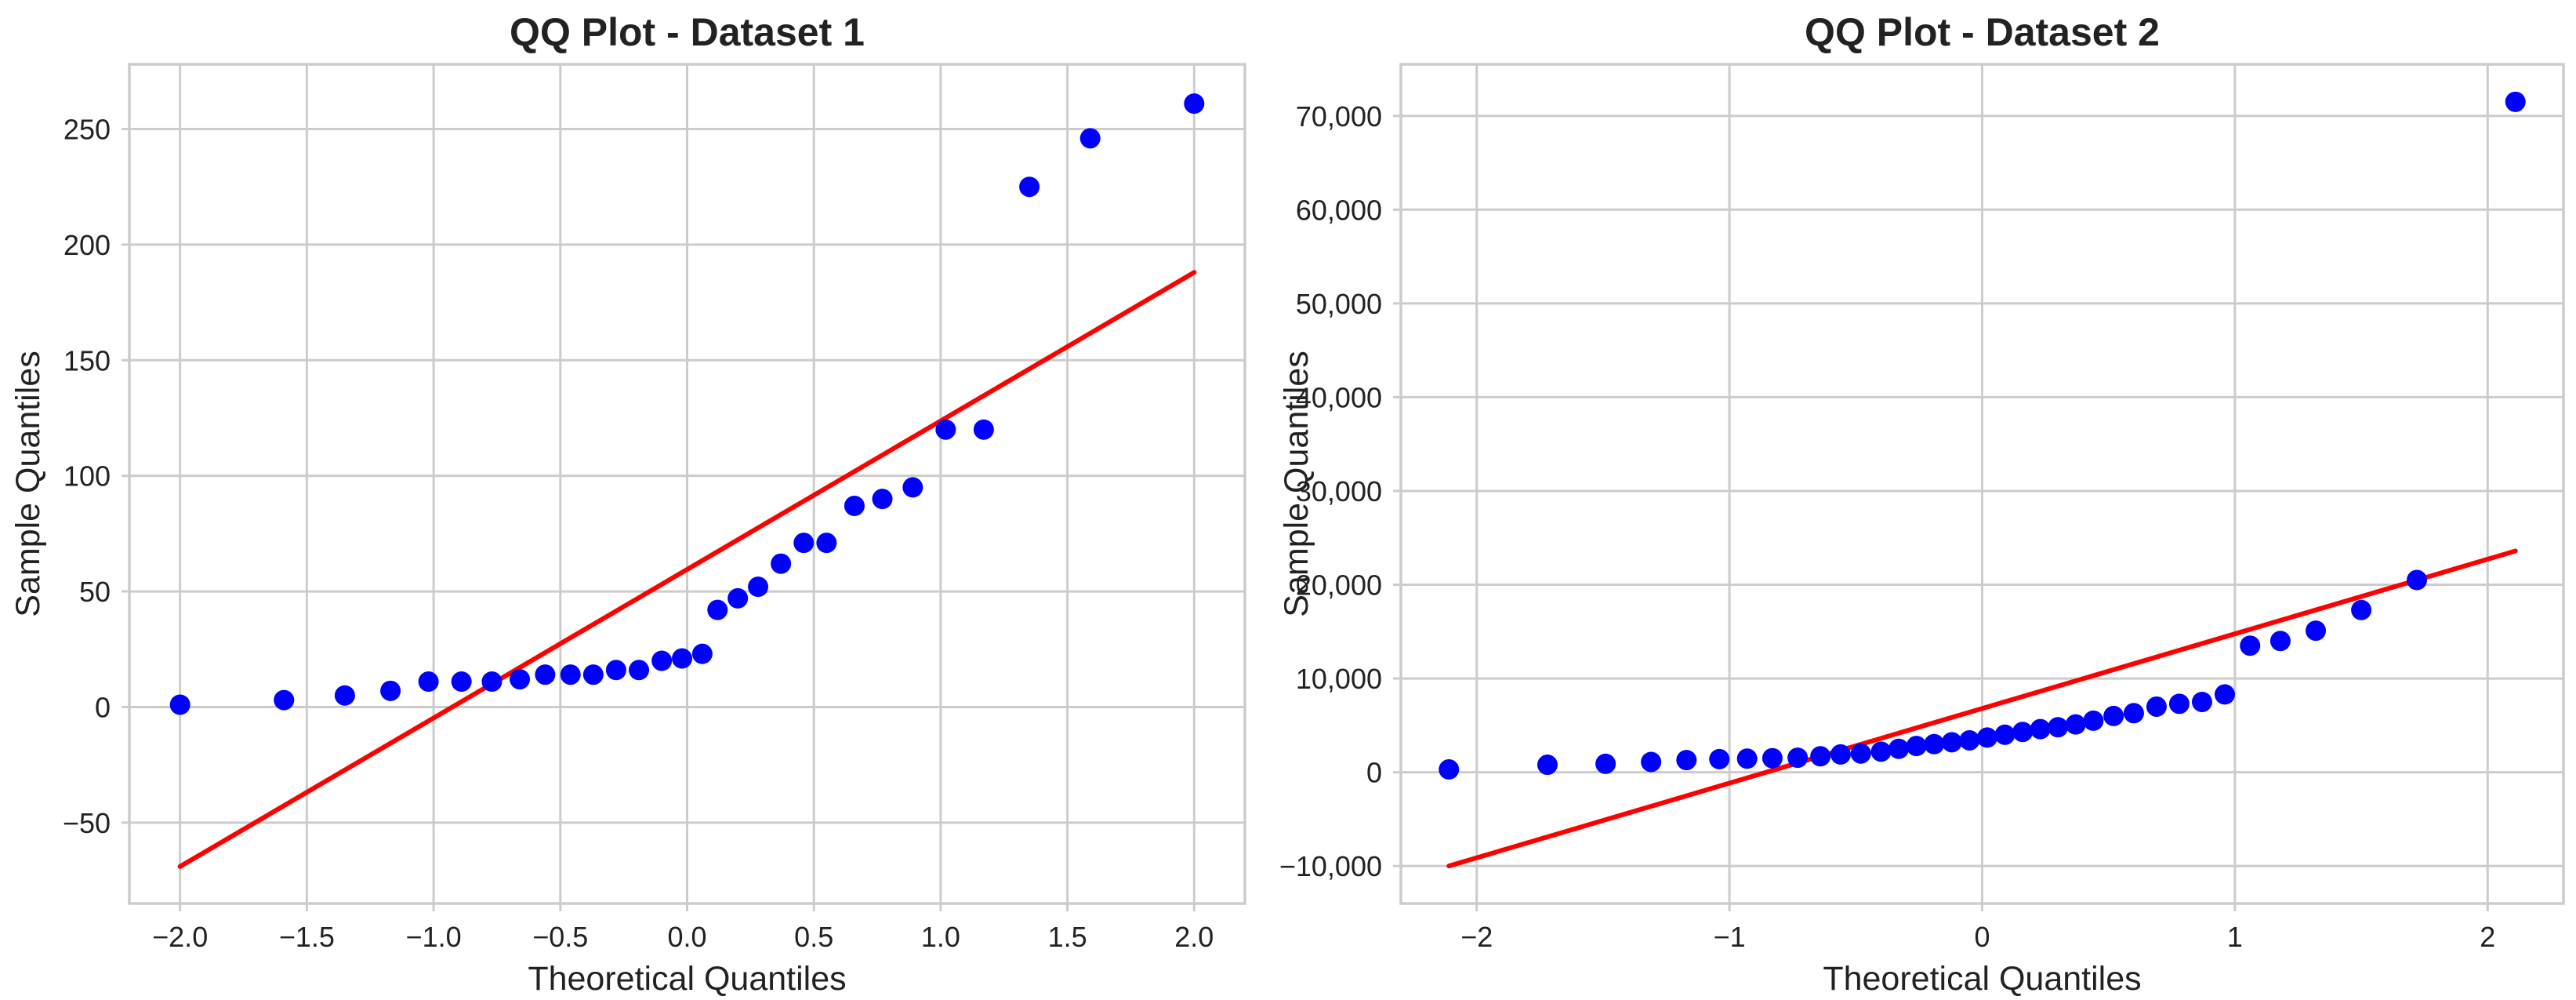 The height and width of the screenshot is (1000, 2576). What do you see at coordinates (1339, 397) in the screenshot?
I see `y-tick-label: 40,000` at bounding box center [1339, 397].